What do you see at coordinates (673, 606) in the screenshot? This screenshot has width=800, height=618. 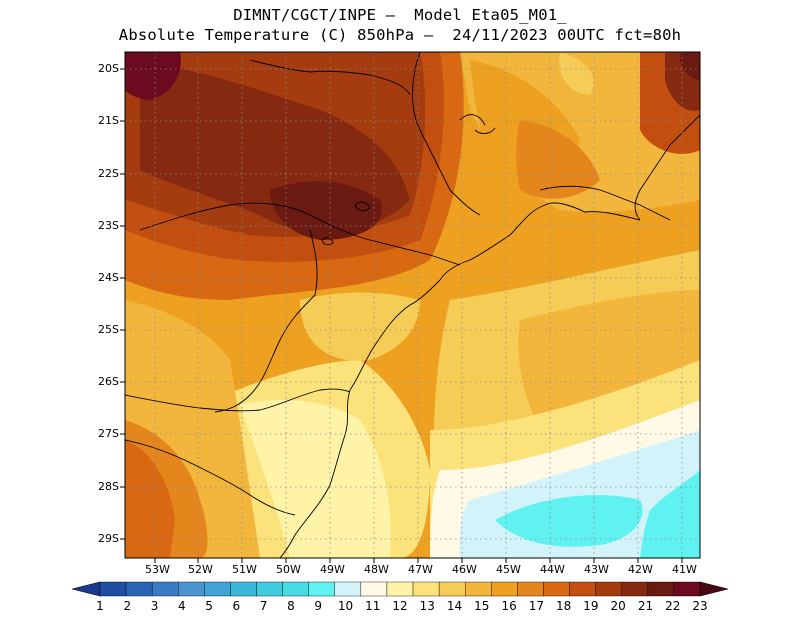 I see `colorbar-label: 22` at bounding box center [673, 606].